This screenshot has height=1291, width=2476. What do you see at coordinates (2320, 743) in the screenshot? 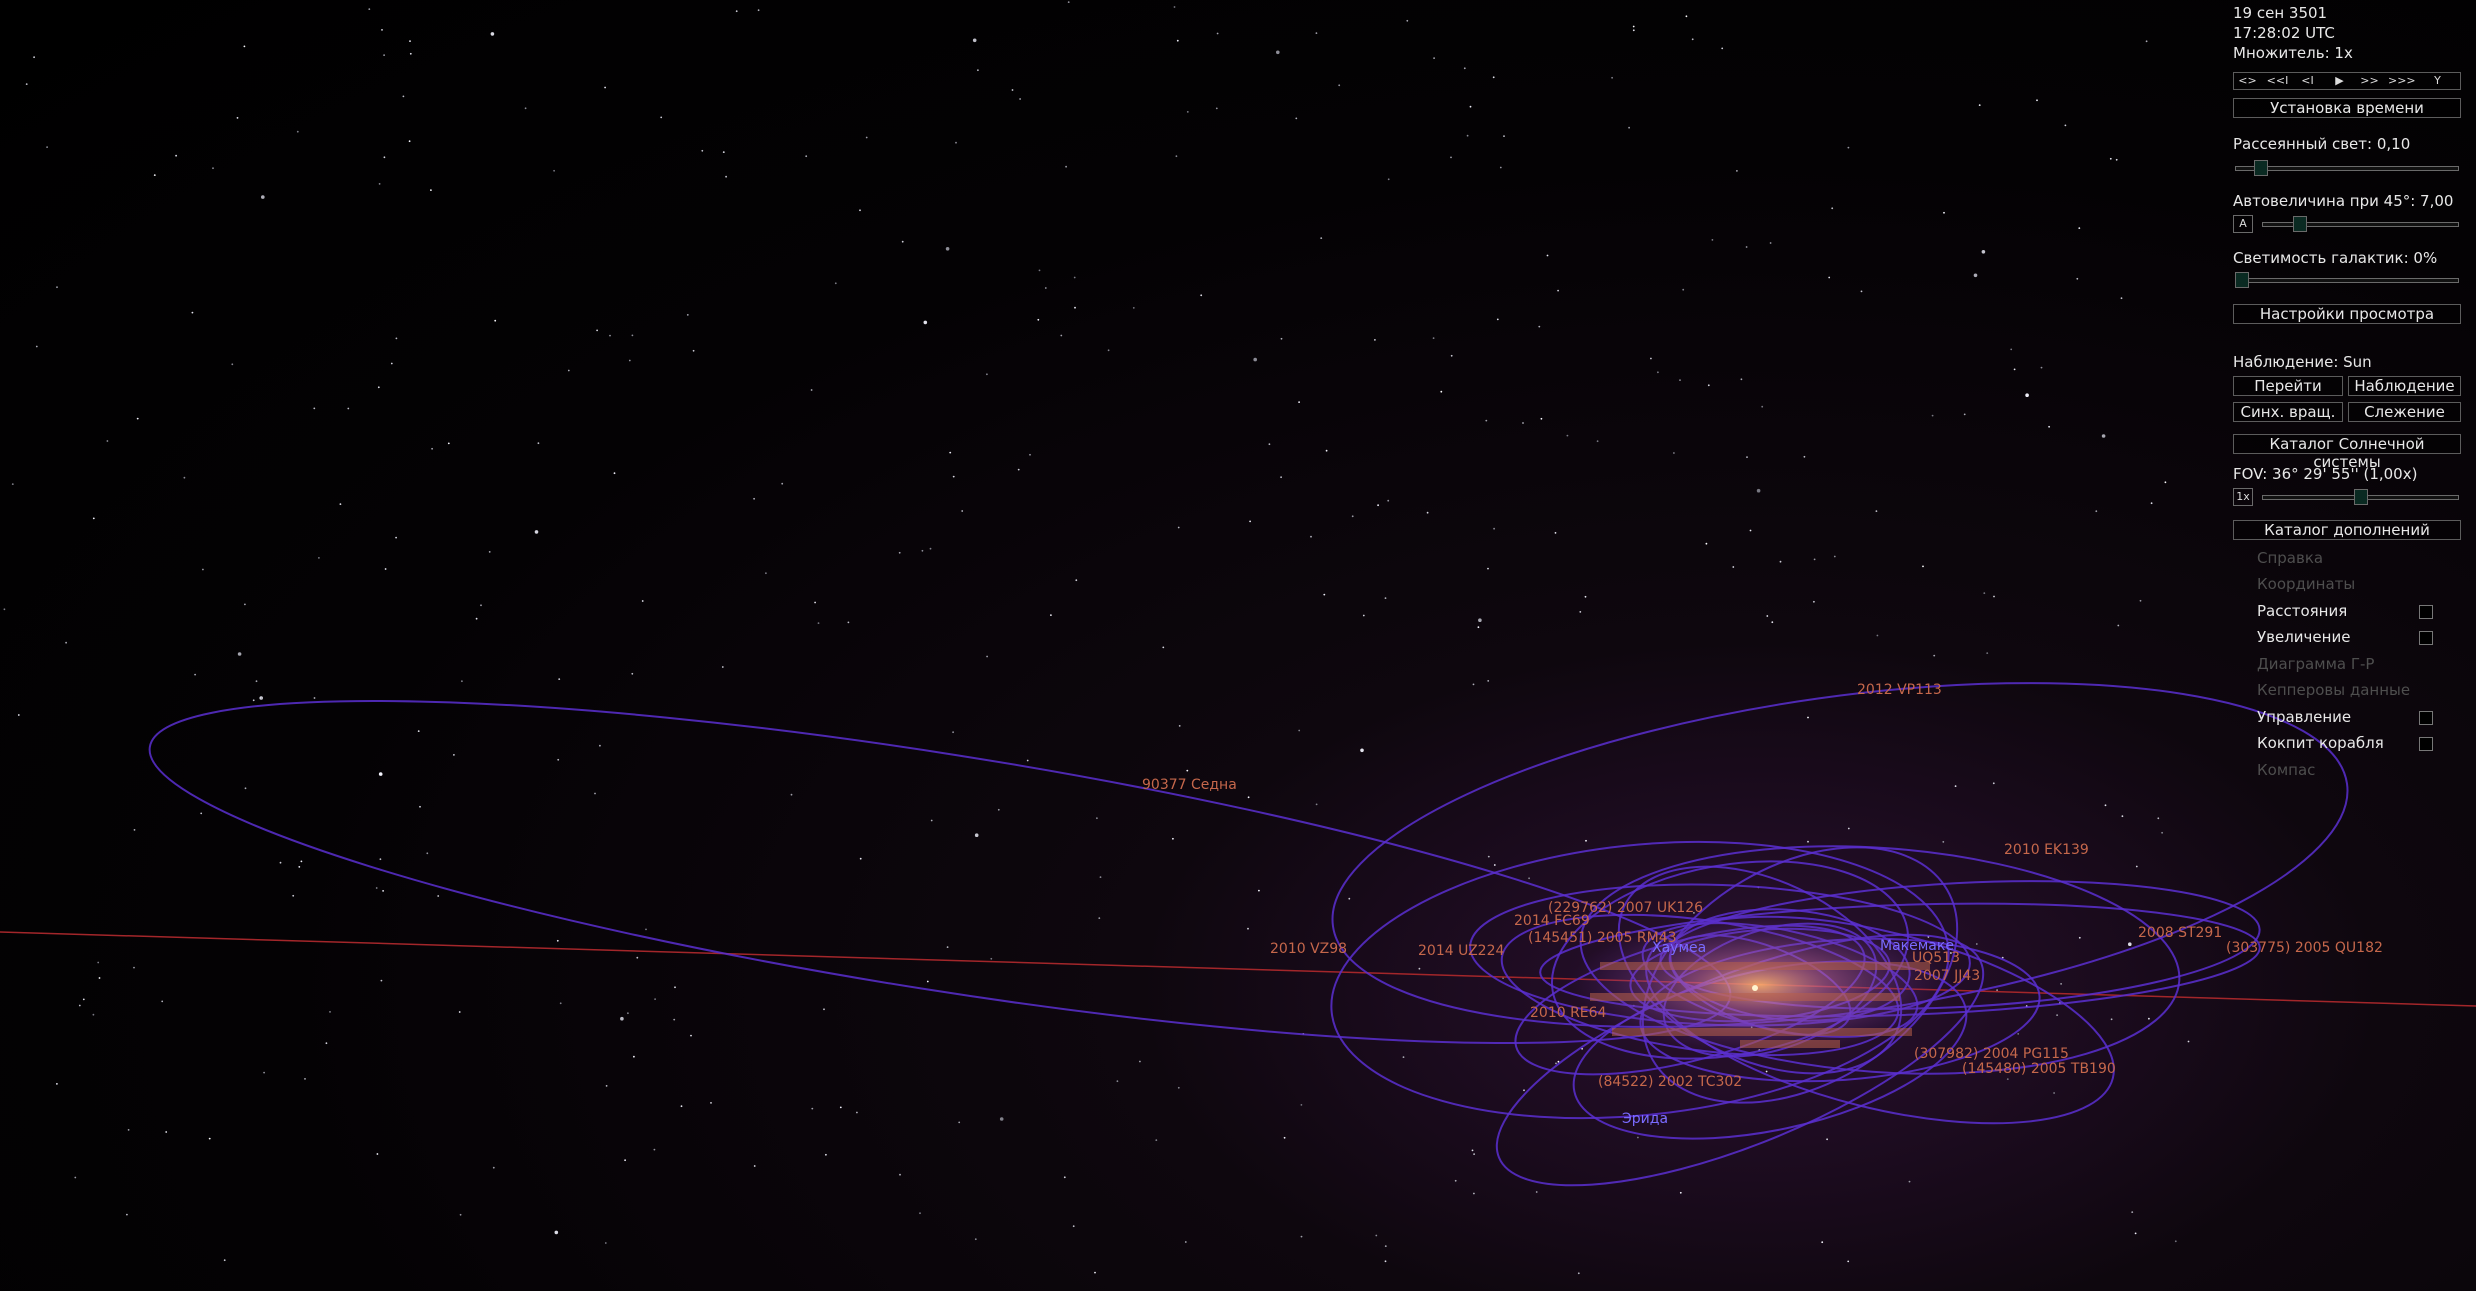
I see `menu-ship-cockpit: Кокпит корабля` at bounding box center [2320, 743].